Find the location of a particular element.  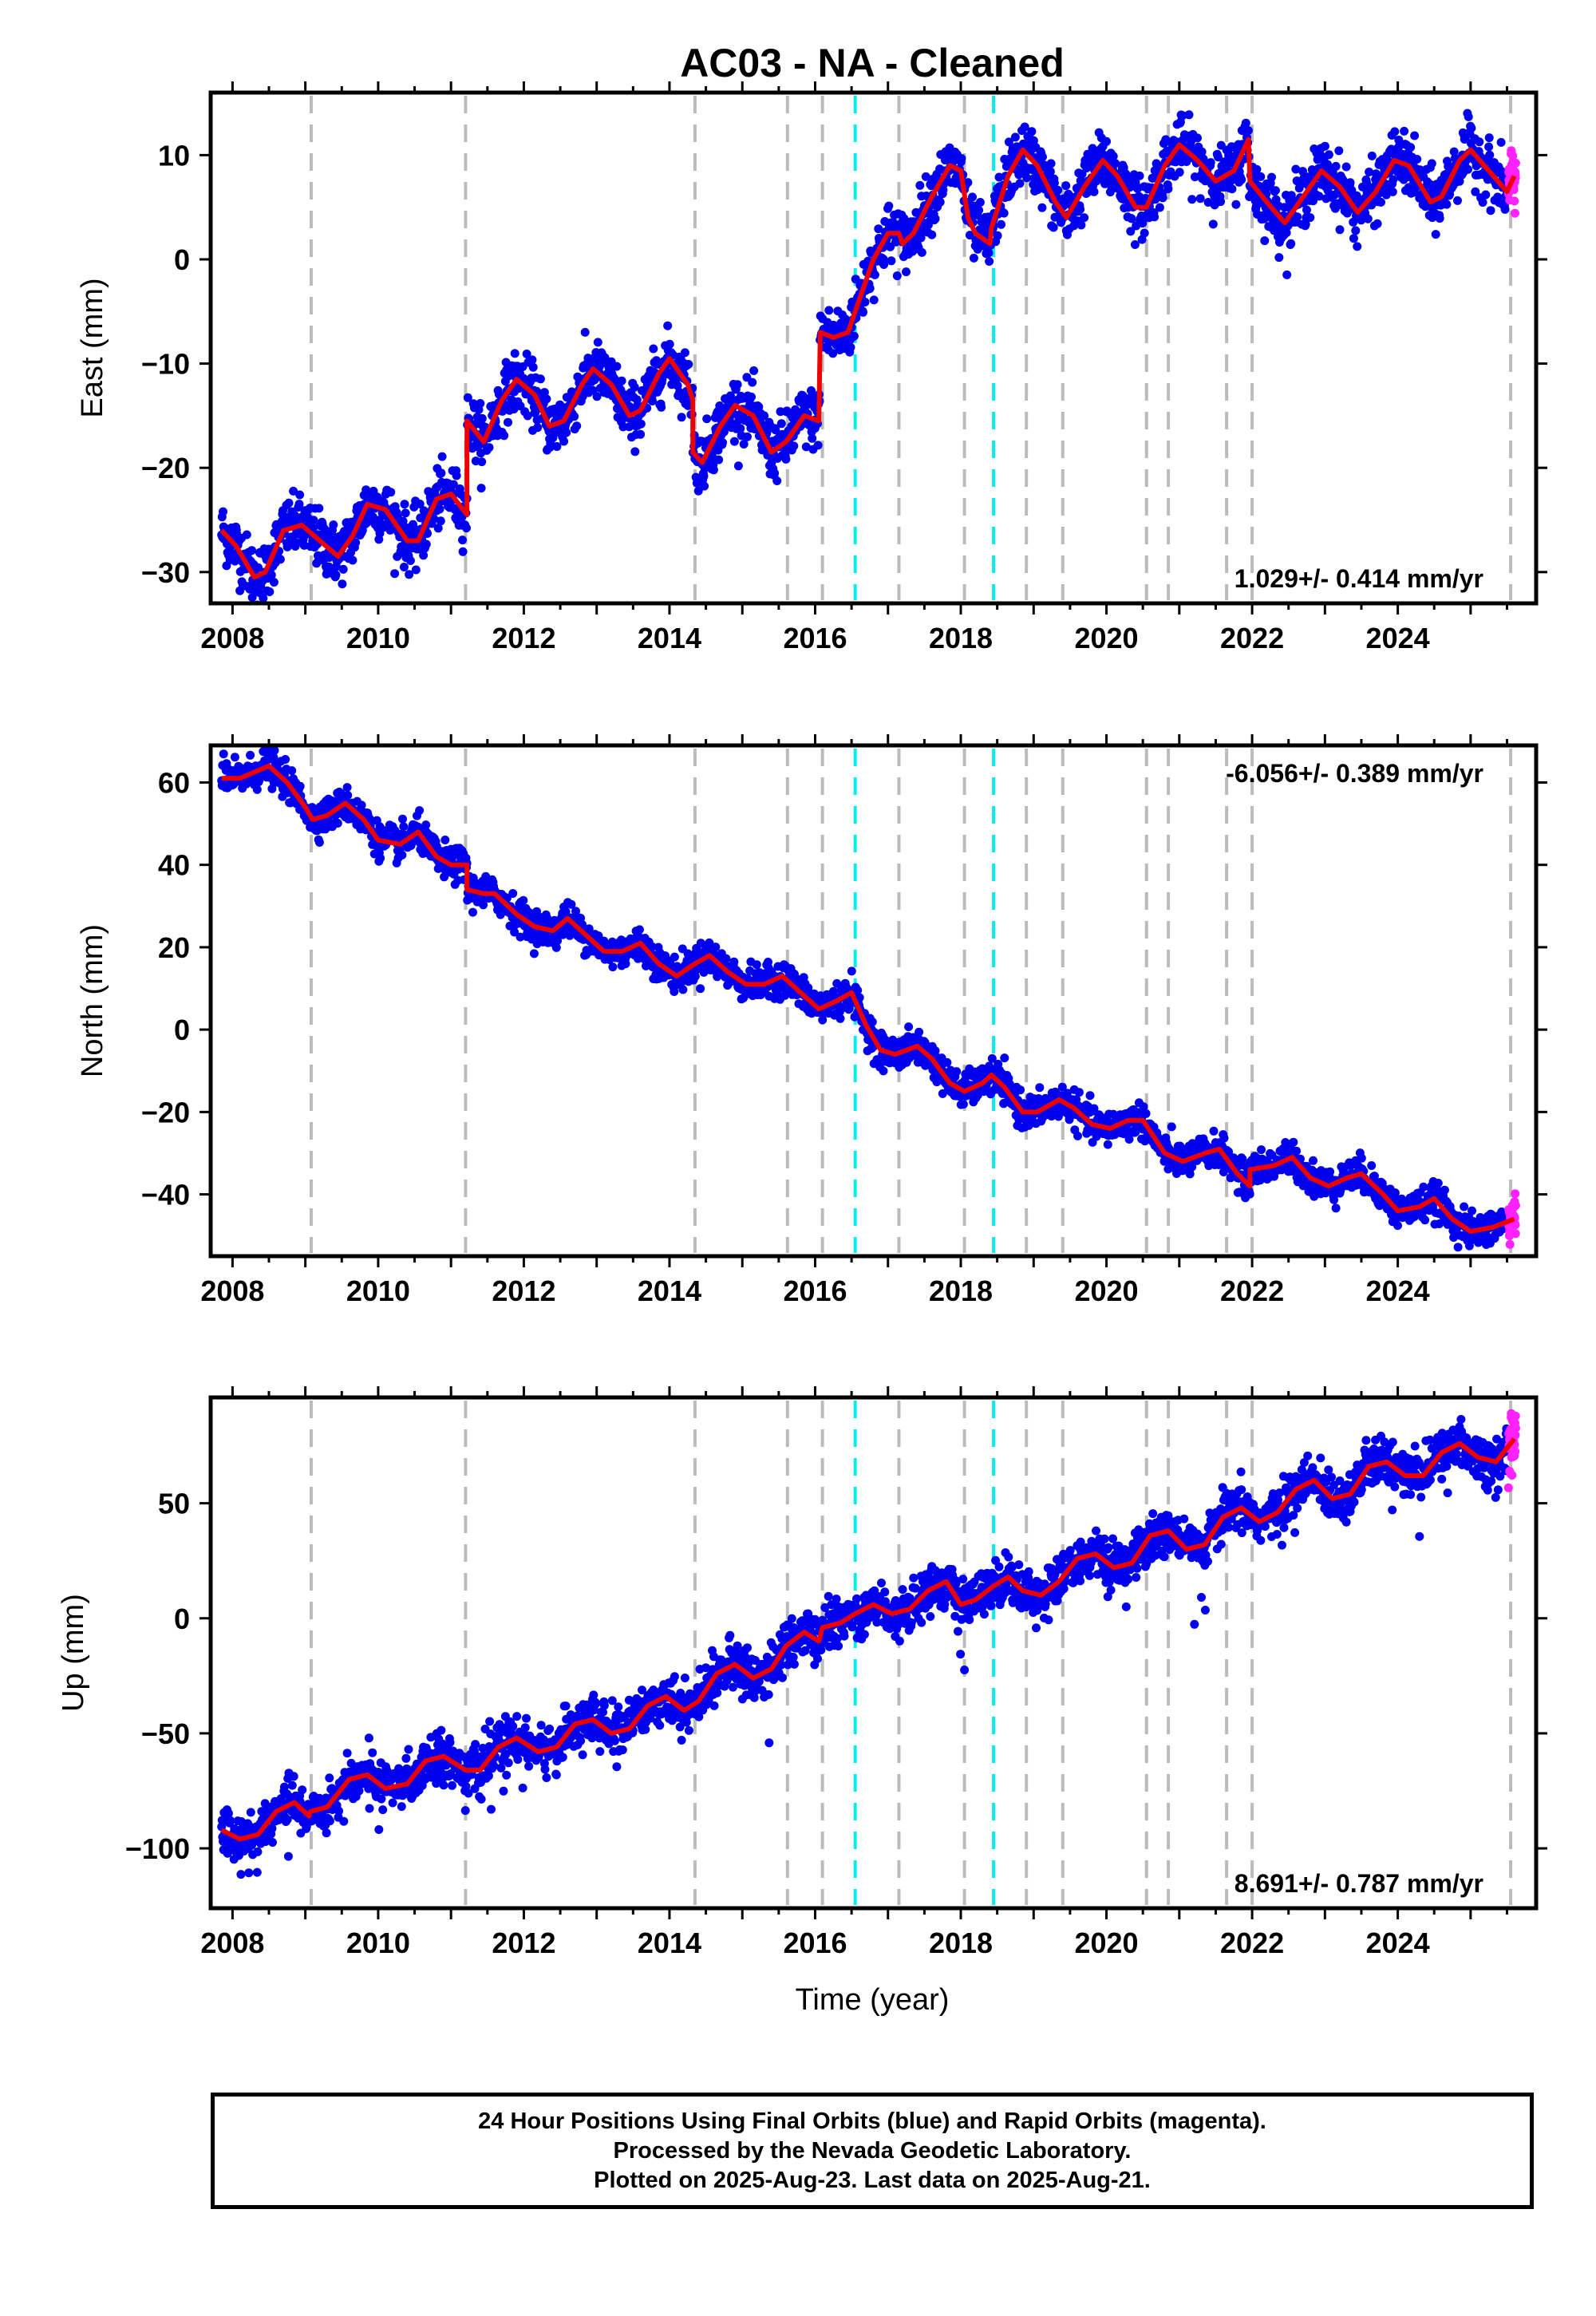

x-tick-label: 2020 is located at coordinates (1106, 638).